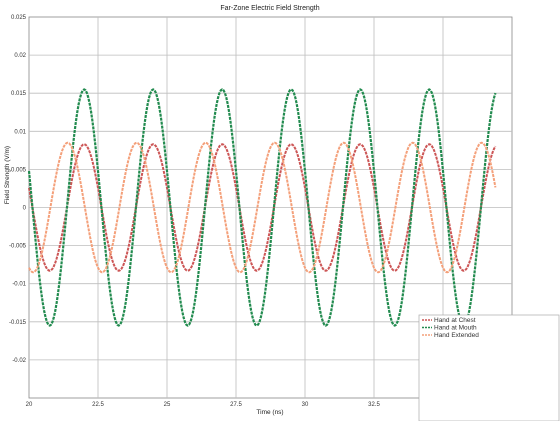 The image size is (560, 421). I want to click on y-tick-label: -0.015, so click(18, 323).